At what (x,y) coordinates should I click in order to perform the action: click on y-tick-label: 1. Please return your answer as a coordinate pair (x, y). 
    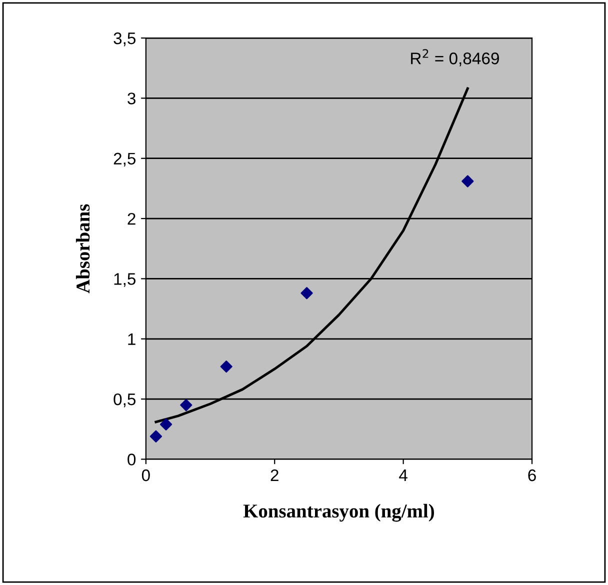
    Looking at the image, I should click on (132, 339).